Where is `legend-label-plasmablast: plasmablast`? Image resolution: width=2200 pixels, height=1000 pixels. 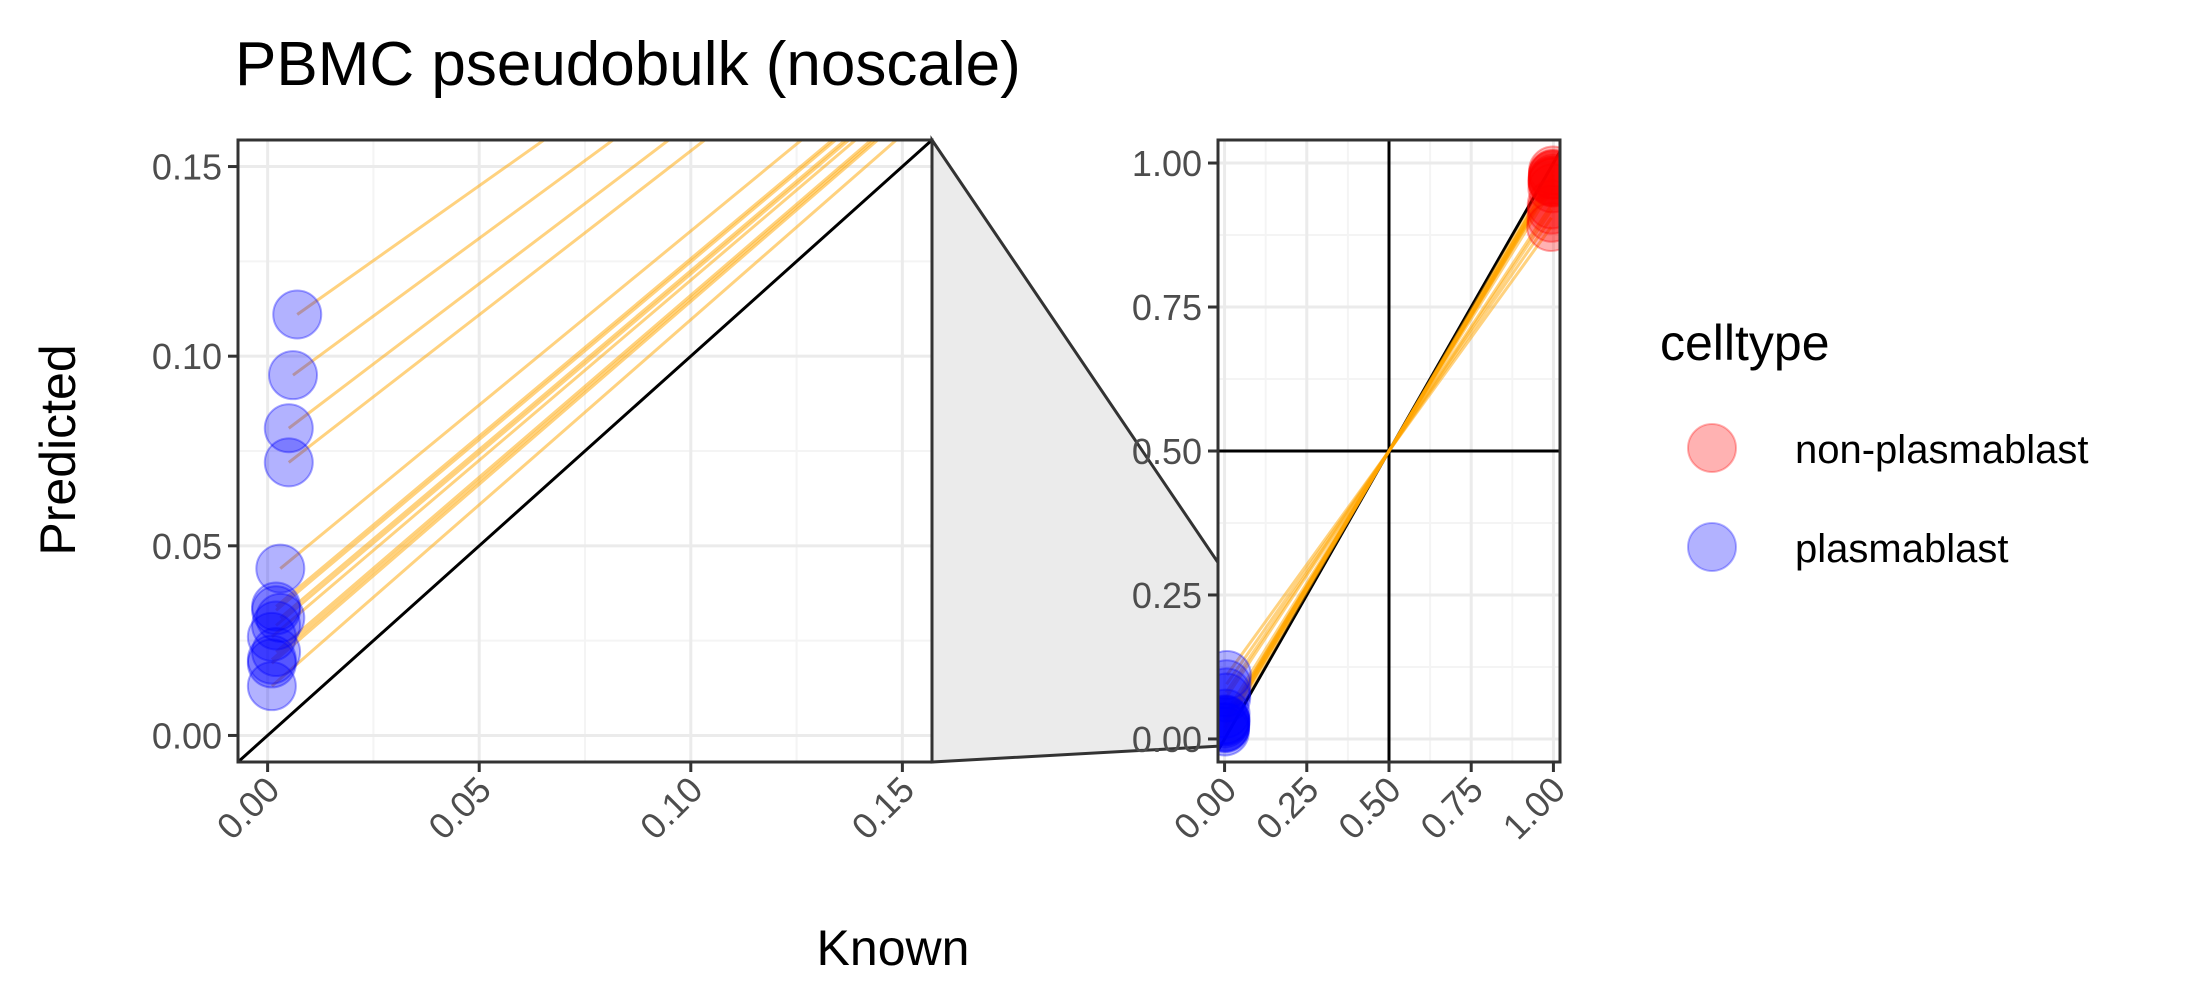
legend-label-plasmablast: plasmablast is located at coordinates (1901, 549).